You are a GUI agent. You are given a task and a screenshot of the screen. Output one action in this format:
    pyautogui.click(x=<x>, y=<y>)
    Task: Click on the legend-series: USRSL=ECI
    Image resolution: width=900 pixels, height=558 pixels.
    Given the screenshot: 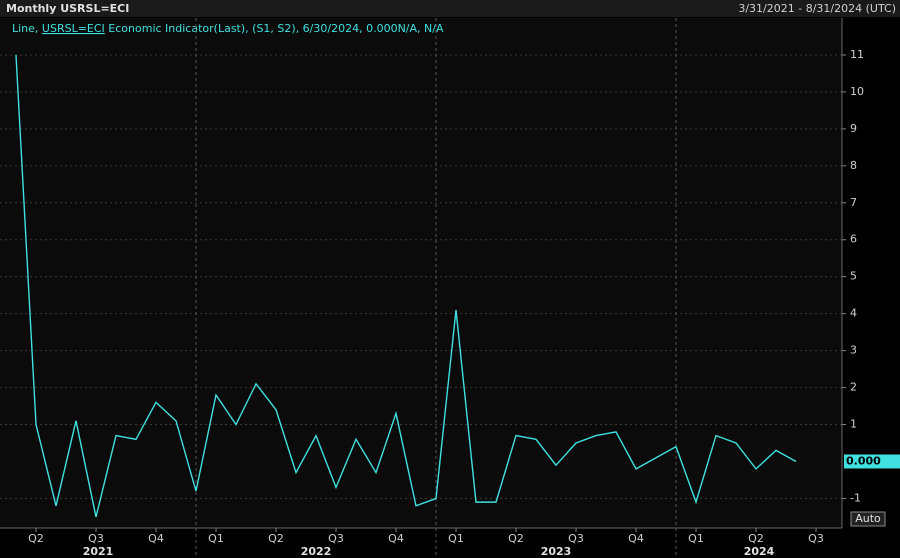 What is the action you would take?
    pyautogui.click(x=73, y=28)
    